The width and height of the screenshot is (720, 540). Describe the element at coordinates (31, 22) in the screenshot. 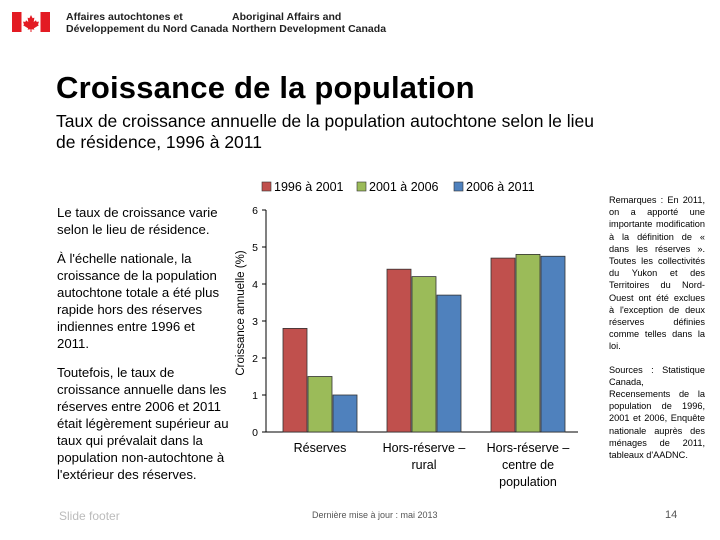

I see `canada-flag-icon` at that location.